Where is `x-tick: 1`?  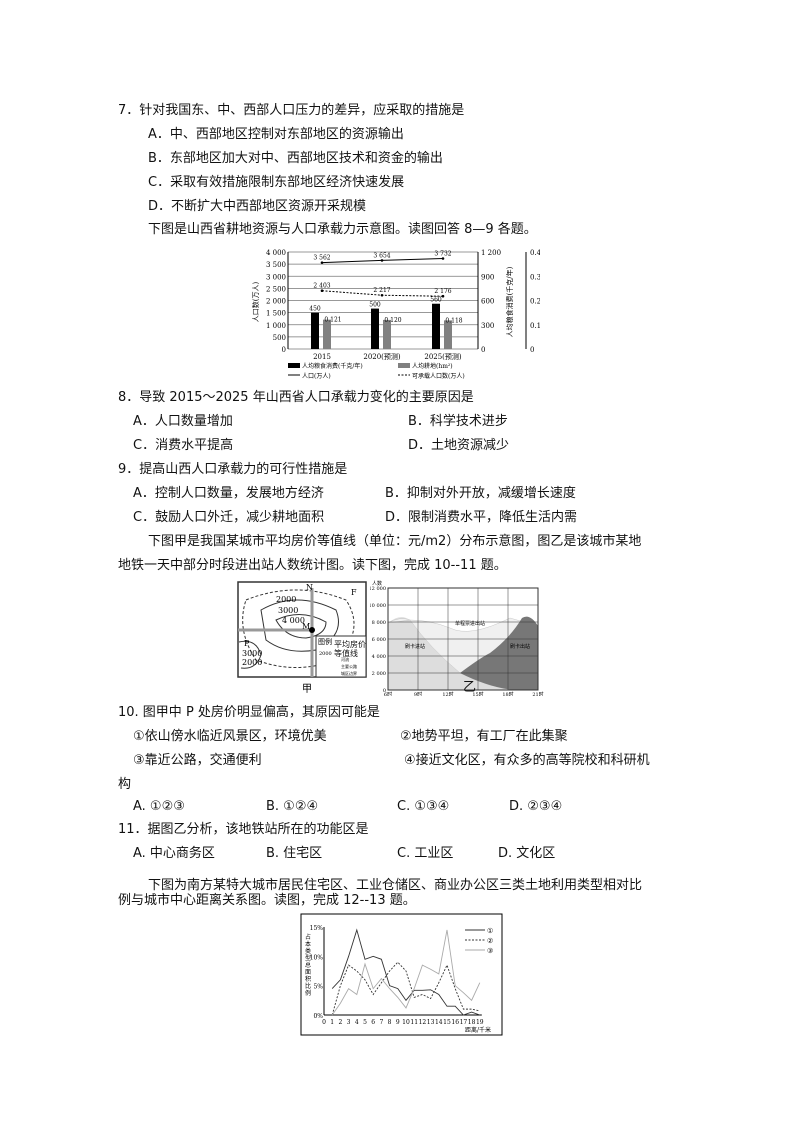
x-tick: 1 is located at coordinates (332, 1022).